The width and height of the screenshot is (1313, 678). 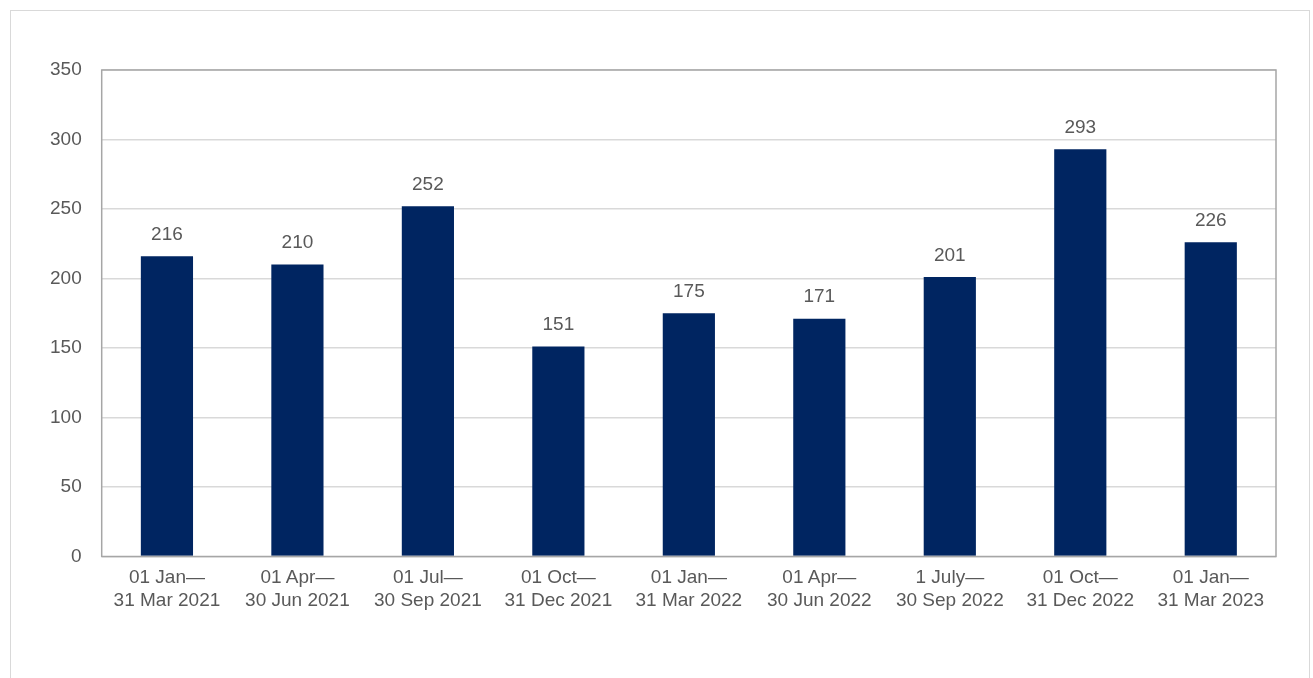 I want to click on x-tick-label: 01 Apr— 30 Jun 2021, so click(x=297, y=588).